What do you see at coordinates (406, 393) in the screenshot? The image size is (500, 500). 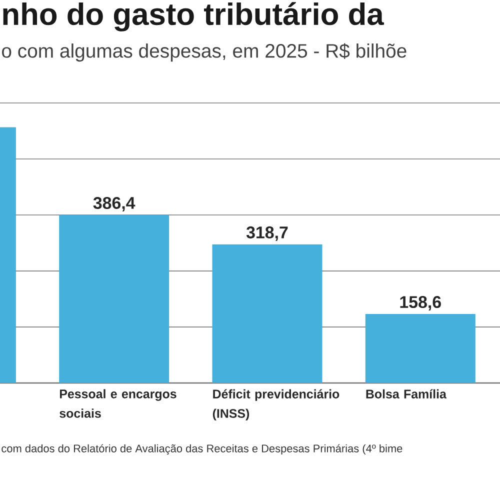 I see `x-tick-label: Bolsa Família` at bounding box center [406, 393].